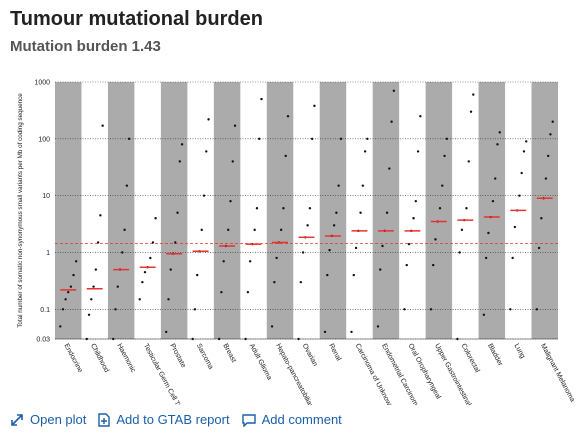 The image size is (584, 446). Describe the element at coordinates (48, 419) in the screenshot. I see `open-plot-button: Open plot` at that location.